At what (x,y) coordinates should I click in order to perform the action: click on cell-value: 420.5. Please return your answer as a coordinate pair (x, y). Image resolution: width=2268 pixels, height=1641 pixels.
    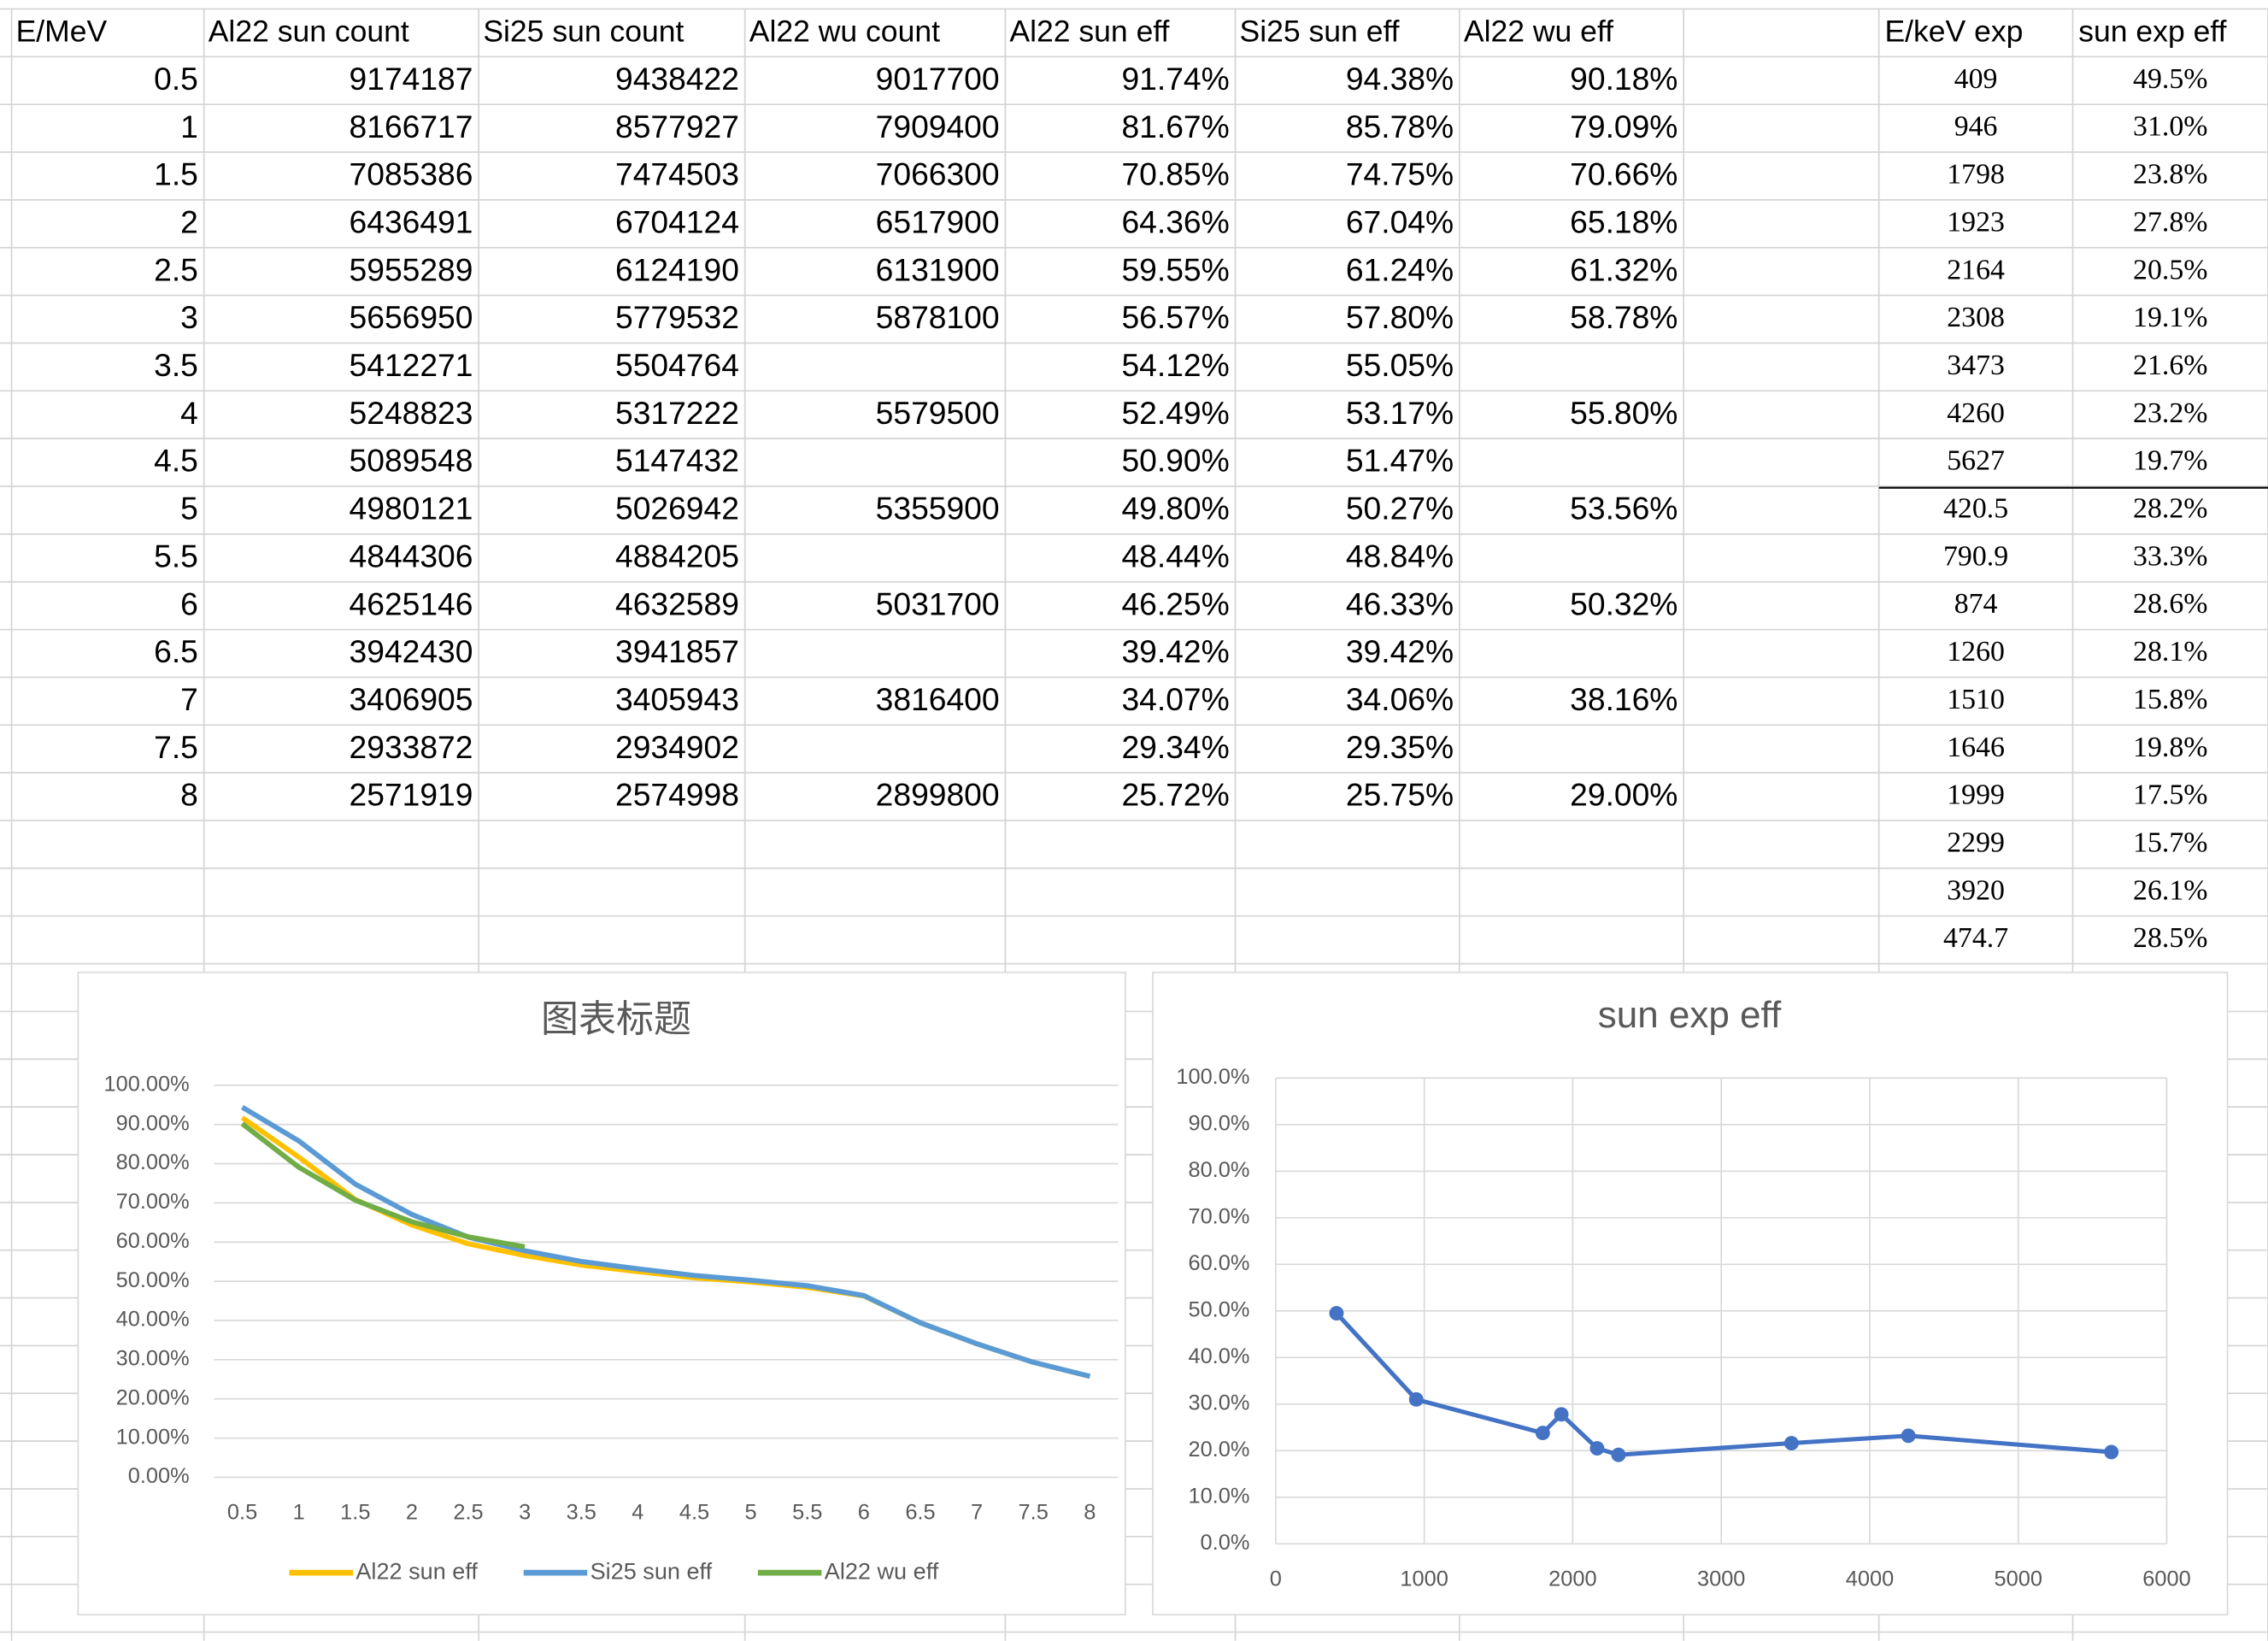
    Looking at the image, I should click on (1975, 509).